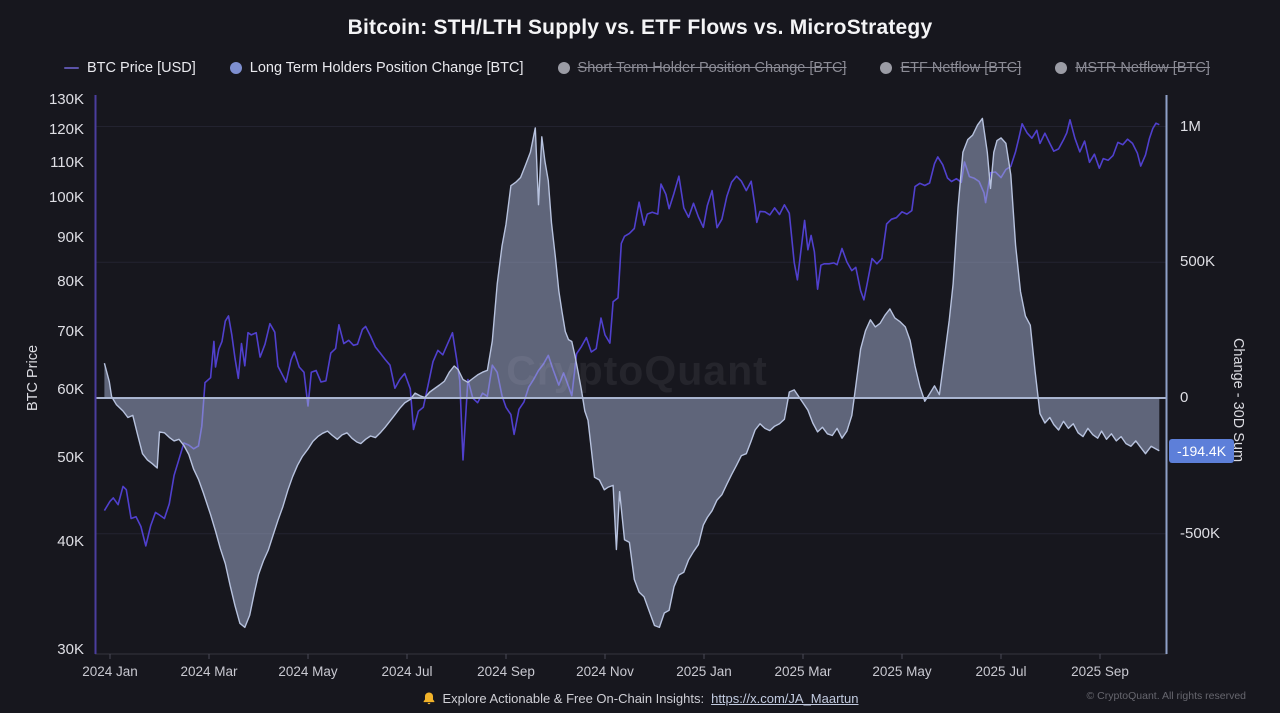 Image resolution: width=1280 pixels, height=713 pixels. What do you see at coordinates (33, 378) in the screenshot?
I see `left-axis-title: BTC Price` at bounding box center [33, 378].